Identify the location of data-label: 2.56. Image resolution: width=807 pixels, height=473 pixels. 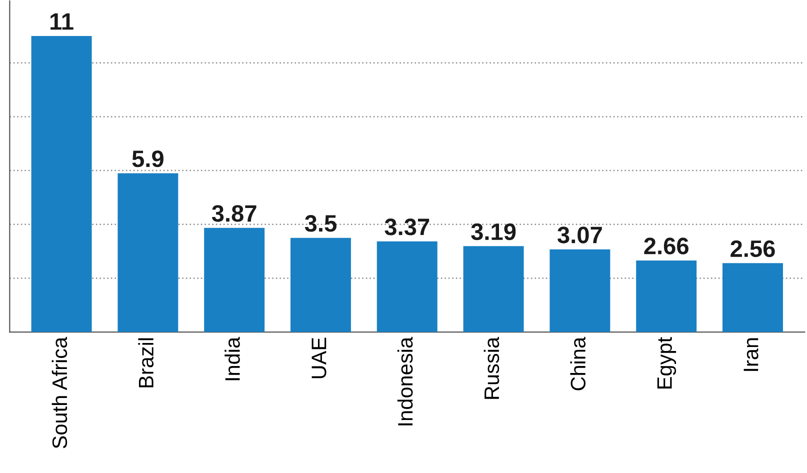
(752, 249).